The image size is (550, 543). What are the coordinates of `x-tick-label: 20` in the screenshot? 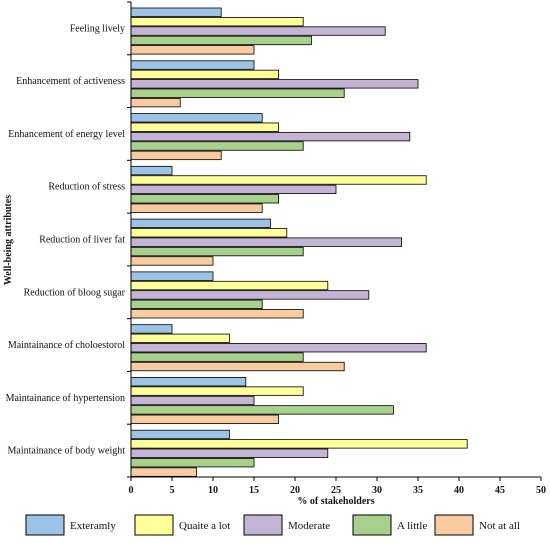 It's located at (295, 490).